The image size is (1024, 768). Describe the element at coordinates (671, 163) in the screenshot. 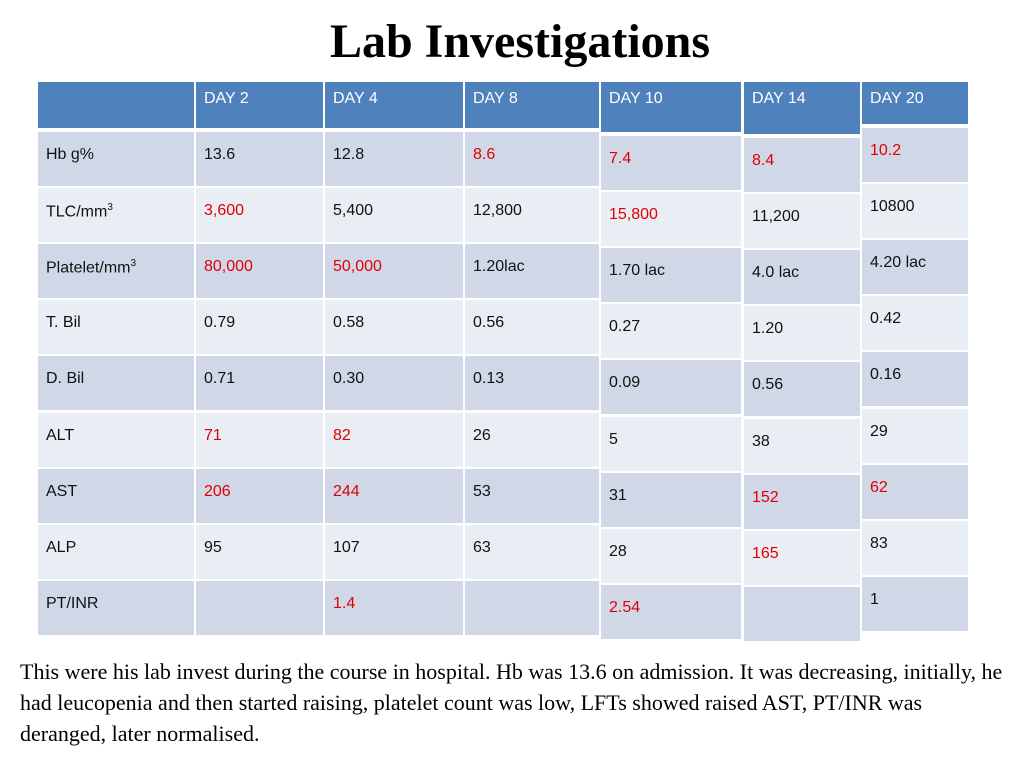

I see `value-cell: 7.4` at that location.